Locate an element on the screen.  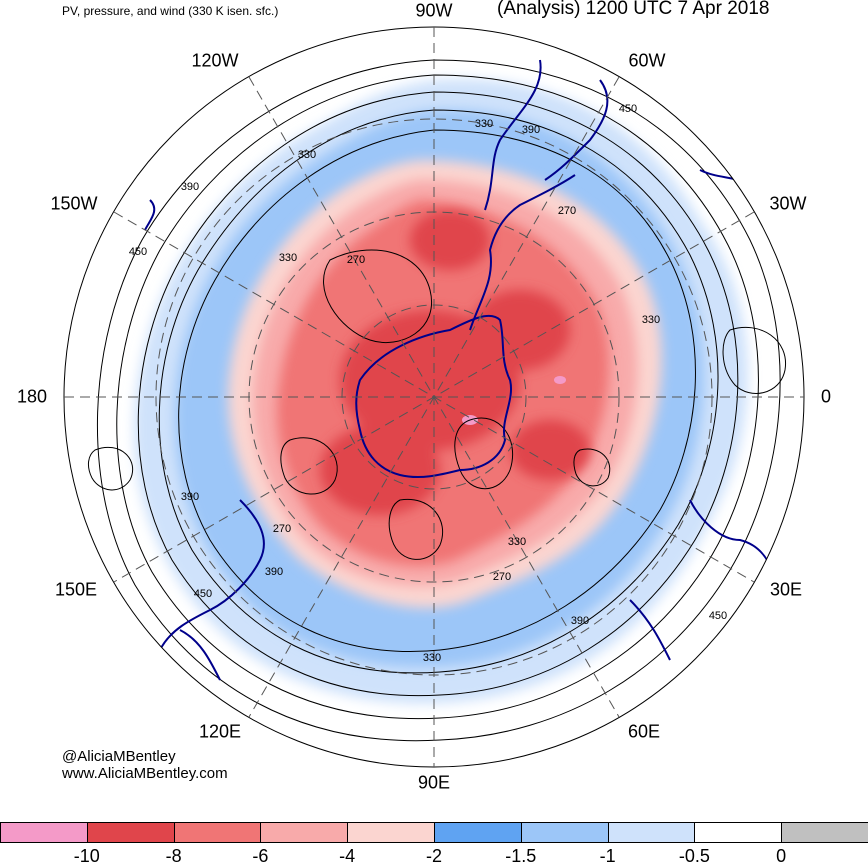
lon-label-120w: 120W is located at coordinates (215, 60).